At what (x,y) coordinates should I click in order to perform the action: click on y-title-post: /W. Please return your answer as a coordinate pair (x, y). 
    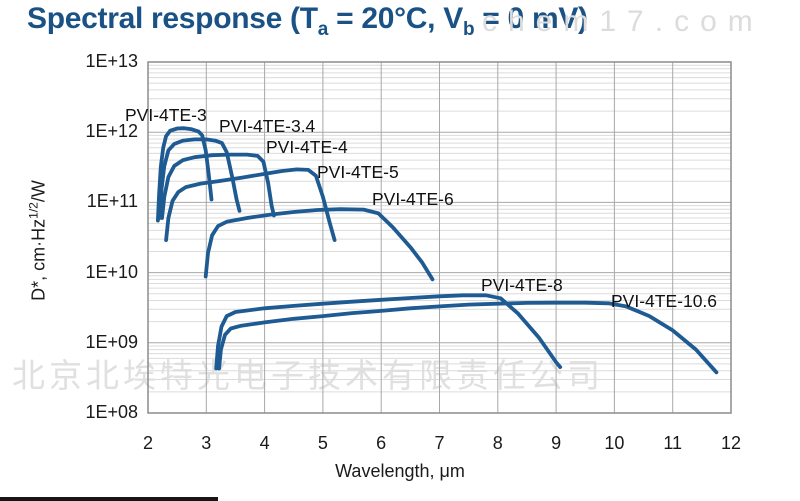
    Looking at the image, I should click on (38, 191).